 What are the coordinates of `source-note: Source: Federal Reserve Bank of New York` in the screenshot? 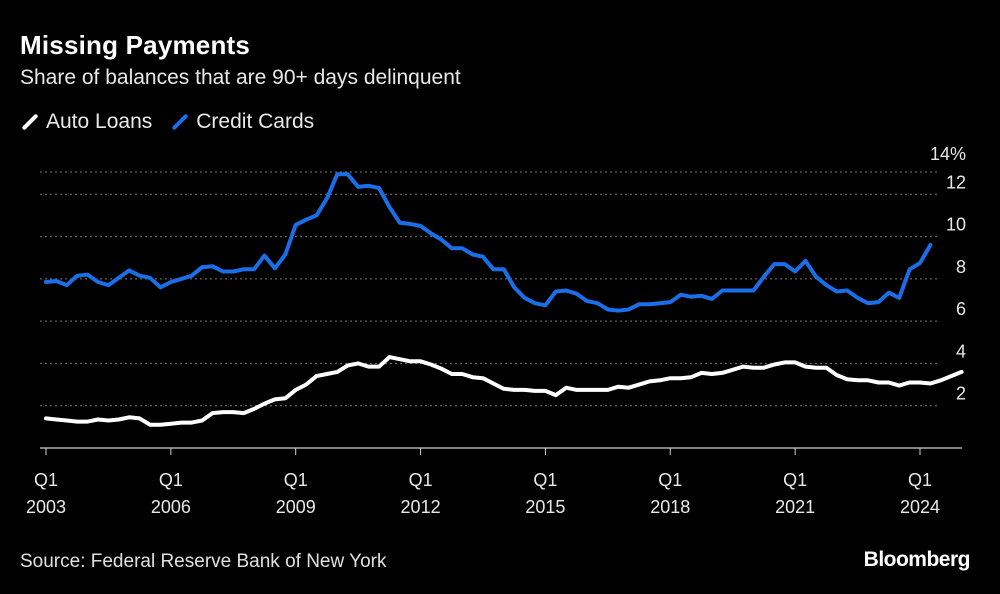 It's located at (203, 561).